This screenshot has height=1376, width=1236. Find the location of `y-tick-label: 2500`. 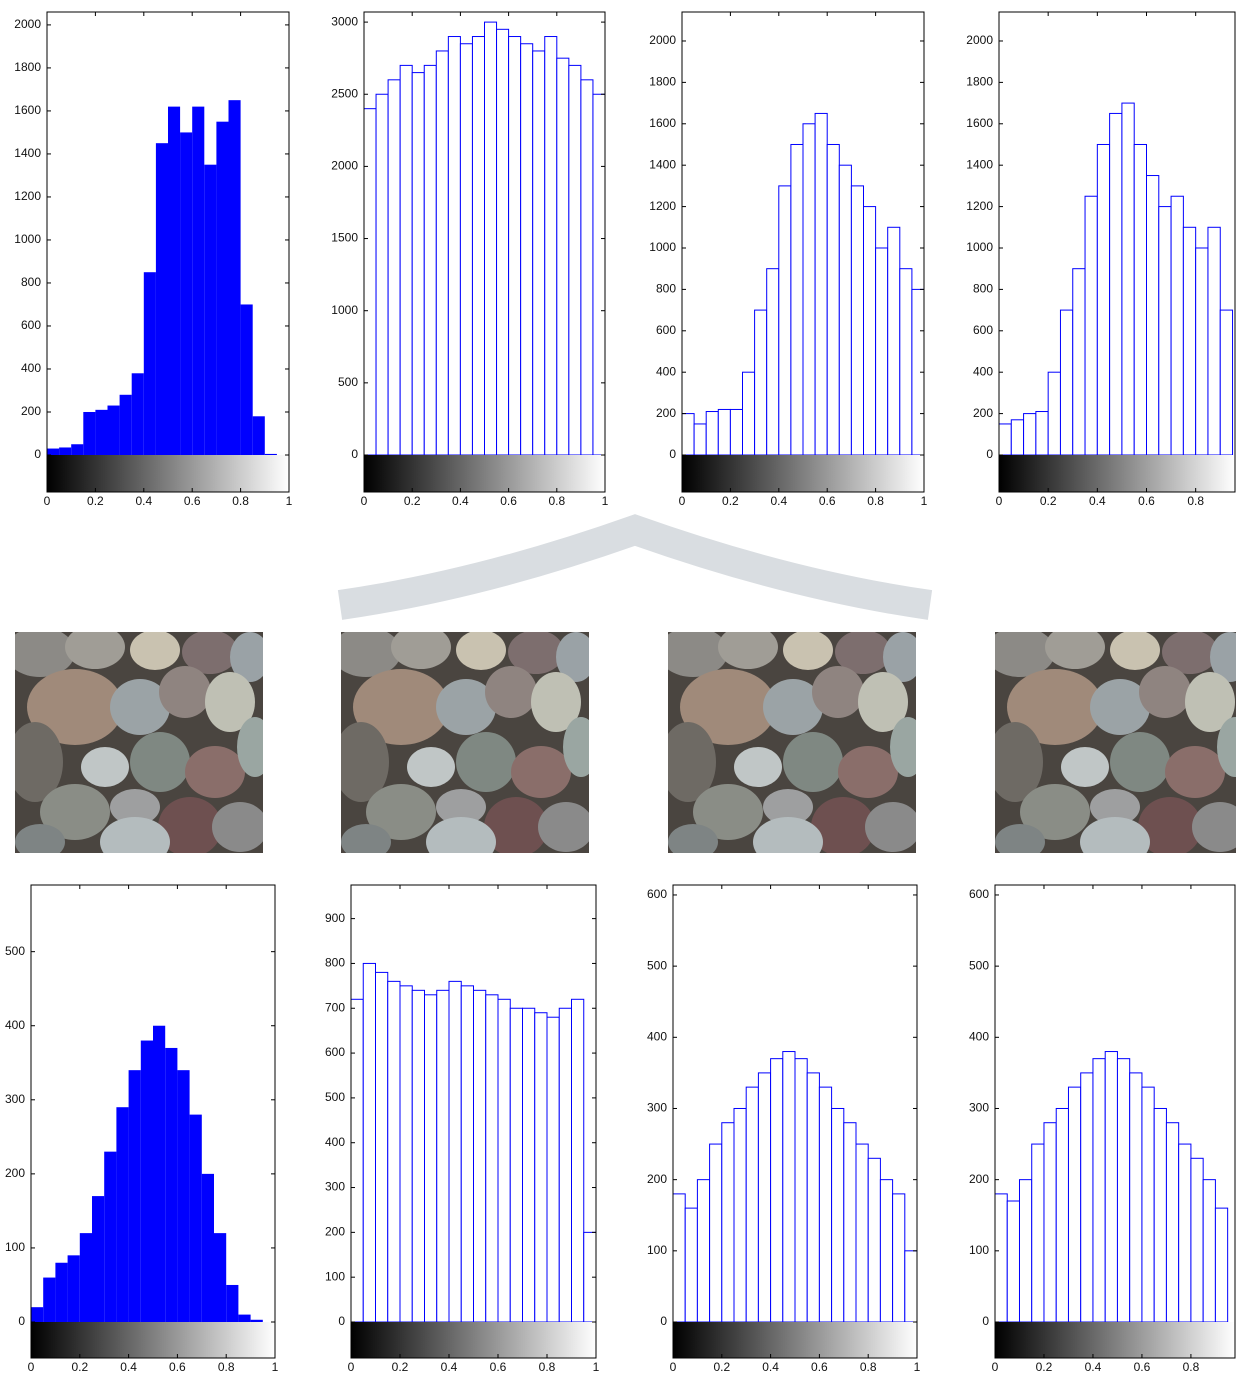

y-tick-label: 2500 is located at coordinates (344, 93).